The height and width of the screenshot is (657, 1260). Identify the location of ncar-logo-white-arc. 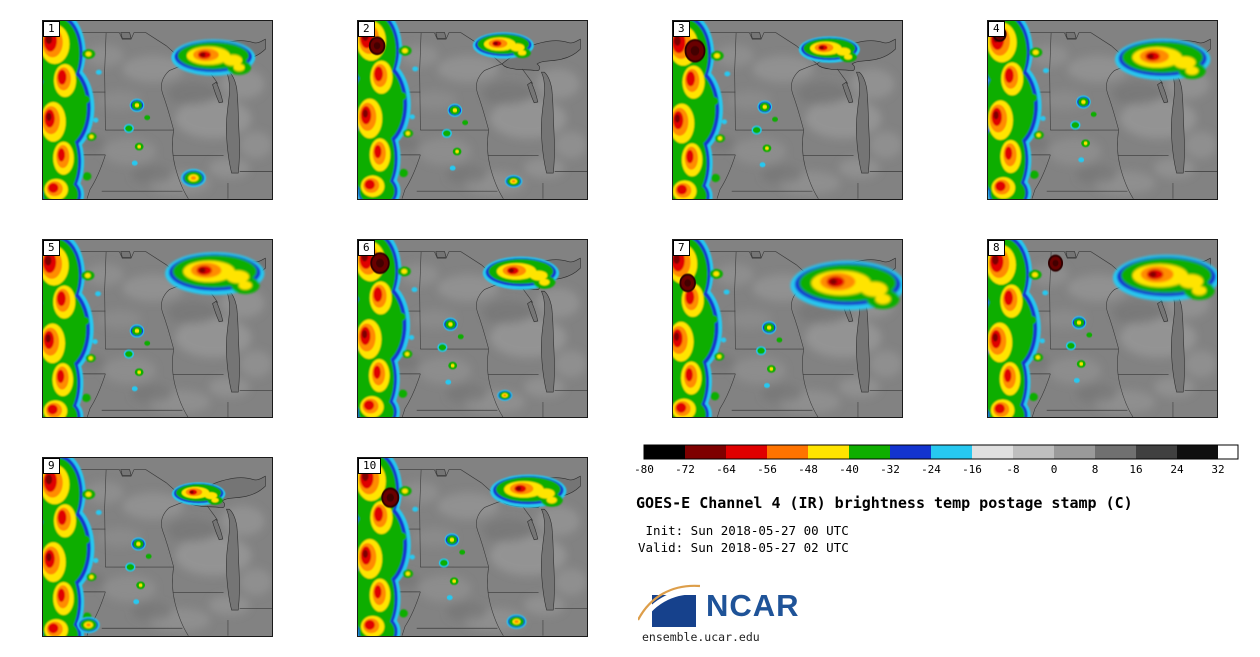
(669, 609).